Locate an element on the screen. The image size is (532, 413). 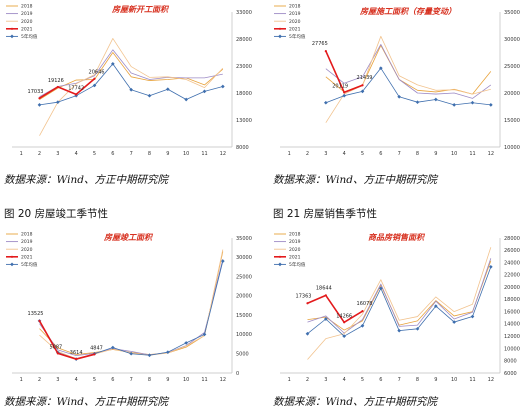
y-tick-label: 8000 is located at coordinates (242, 148).